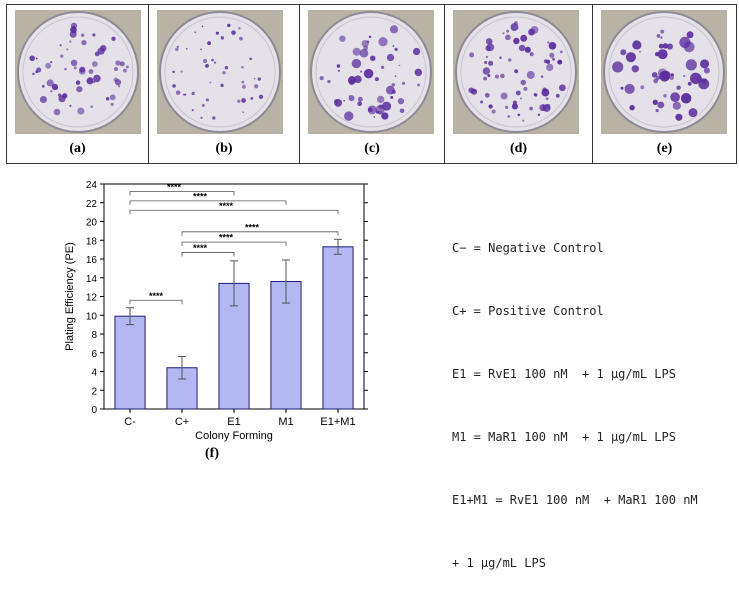 The width and height of the screenshot is (739, 595). Describe the element at coordinates (94, 410) in the screenshot. I see `y-tick-label: 0` at that location.